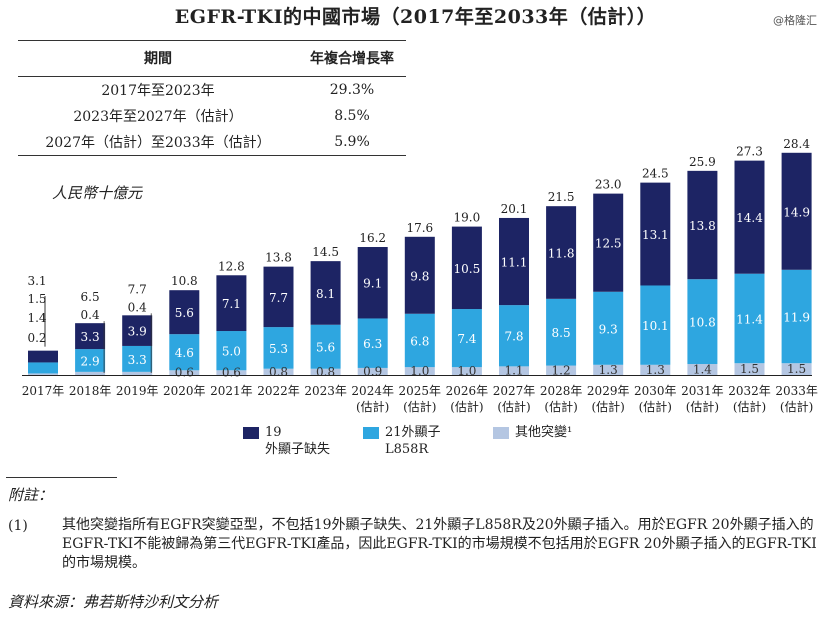  Describe the element at coordinates (372, 284) in the screenshot. I see `bar-value-label: 9.1` at that location.